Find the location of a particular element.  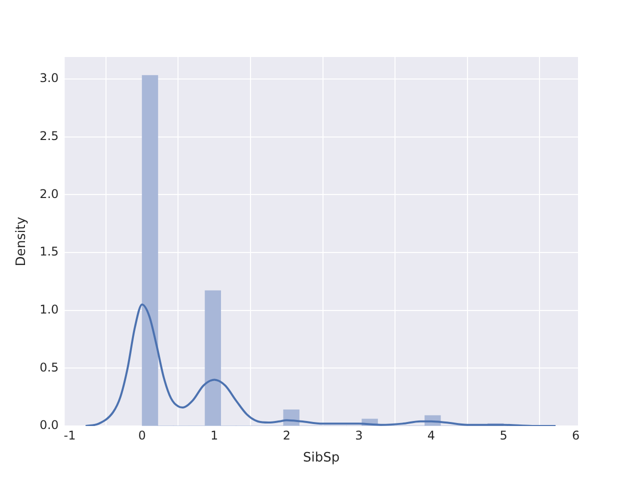

y-tick-label: 2.5 is located at coordinates (49, 135).